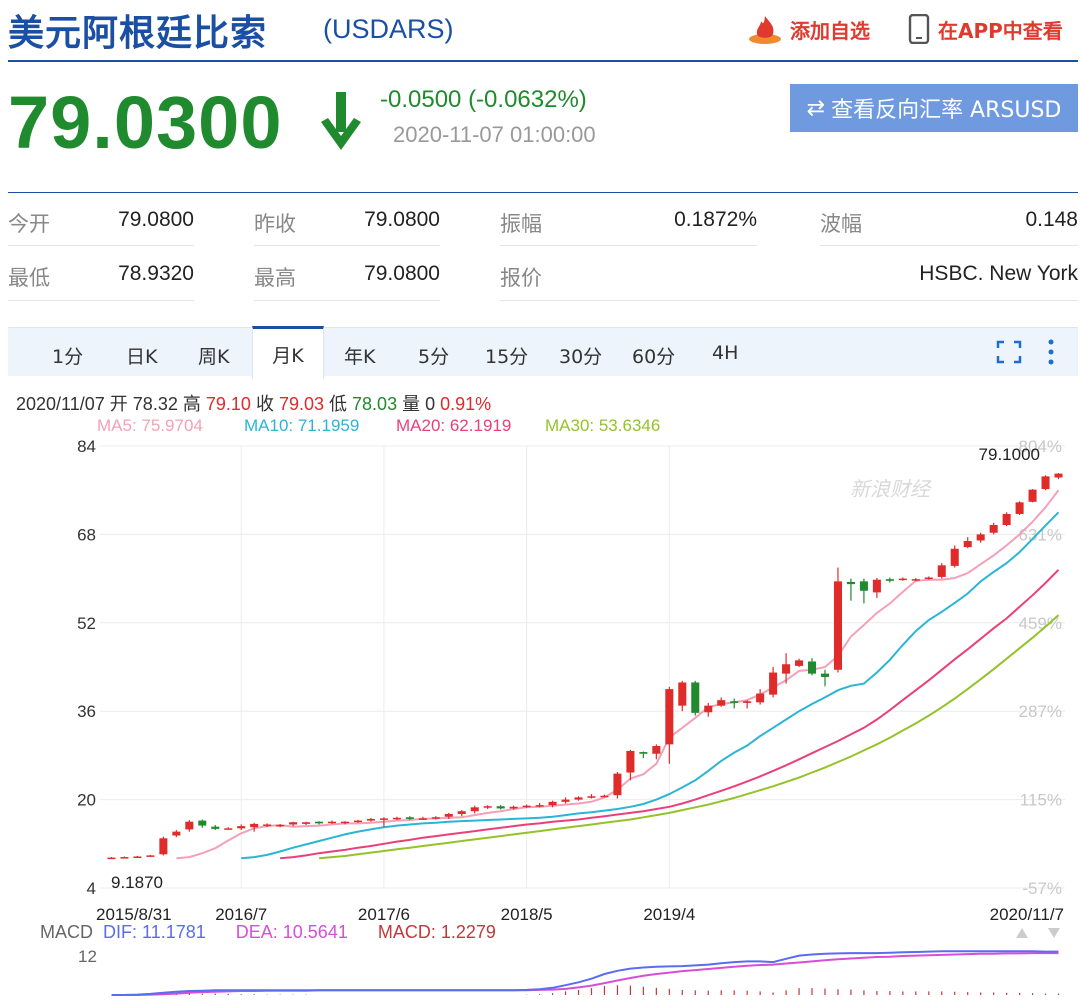 This screenshot has width=1080, height=1003. Describe the element at coordinates (1051, 219) in the screenshot. I see `wave-value: 0.148` at that location.